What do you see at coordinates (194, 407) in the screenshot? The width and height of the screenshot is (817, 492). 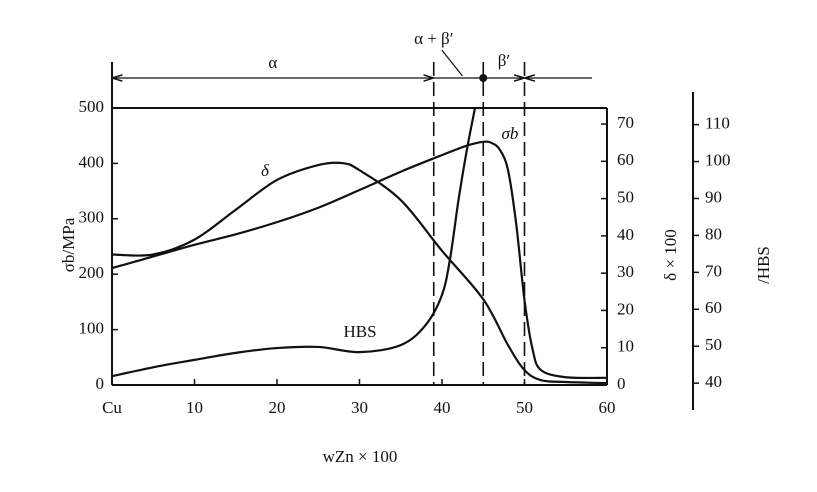 I see `x-tick-label: 10` at bounding box center [194, 407].